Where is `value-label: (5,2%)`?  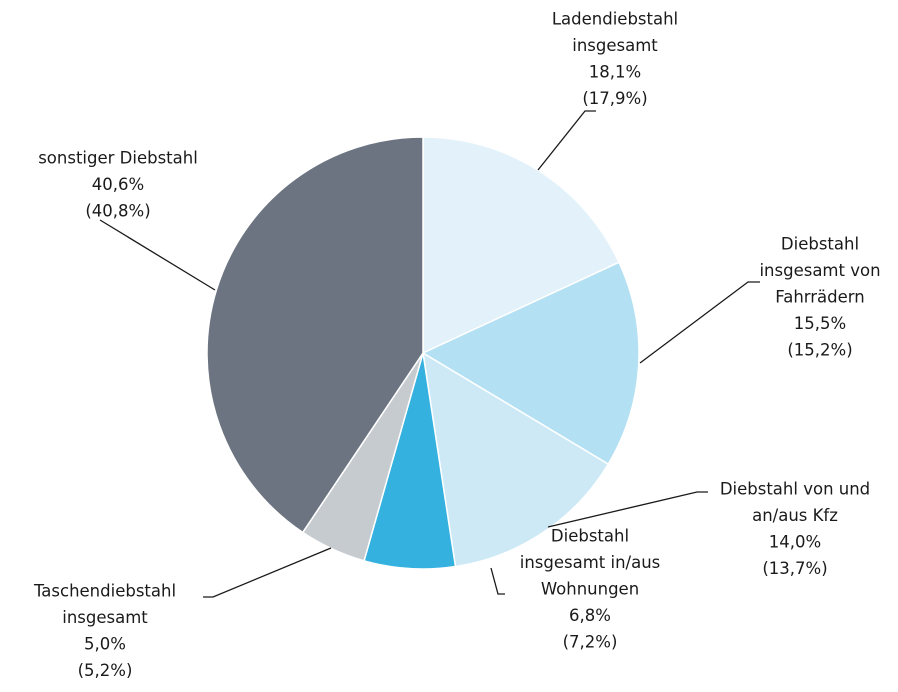 value-label: (5,2%) is located at coordinates (105, 670).